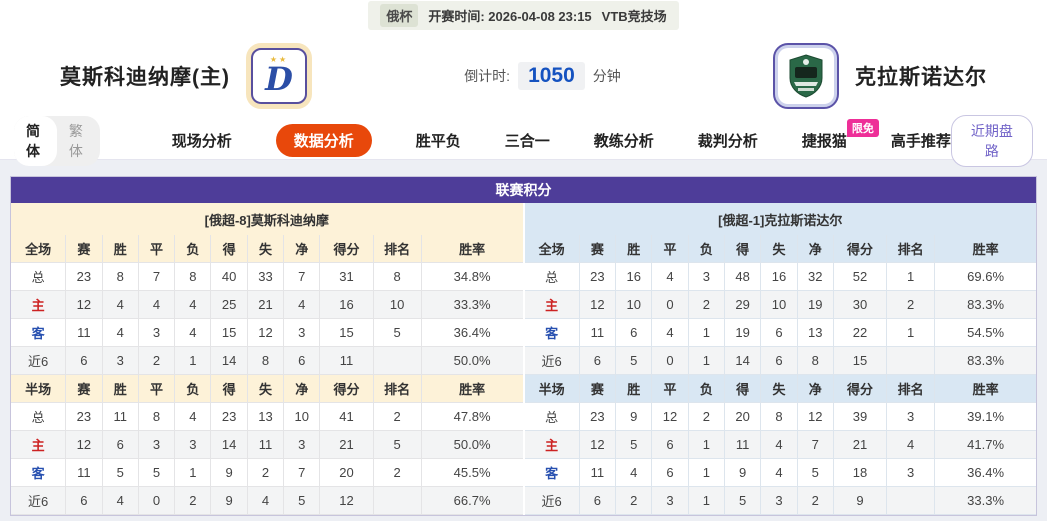  I want to click on tab-win-draw-lose: 胜平负, so click(438, 141).